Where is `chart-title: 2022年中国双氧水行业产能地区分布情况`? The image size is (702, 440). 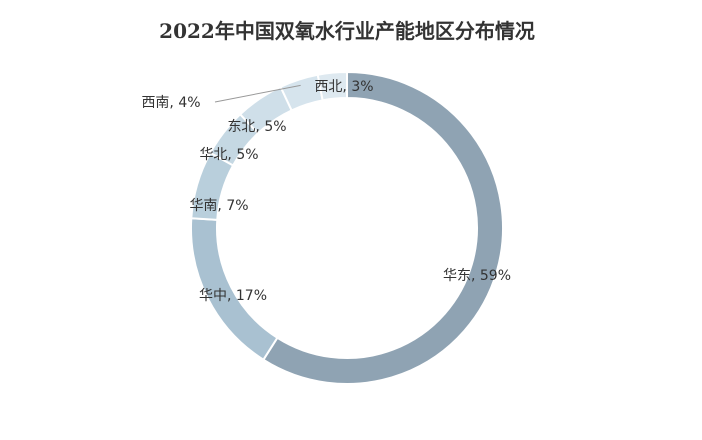 chart-title: 2022年中国双氧水行业产能地区分布情况 is located at coordinates (347, 31).